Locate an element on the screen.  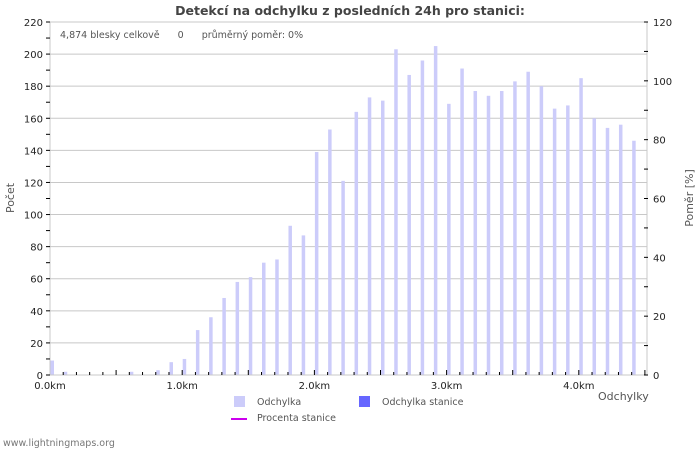
legend-line-procenta-stanice is located at coordinates (239, 419).